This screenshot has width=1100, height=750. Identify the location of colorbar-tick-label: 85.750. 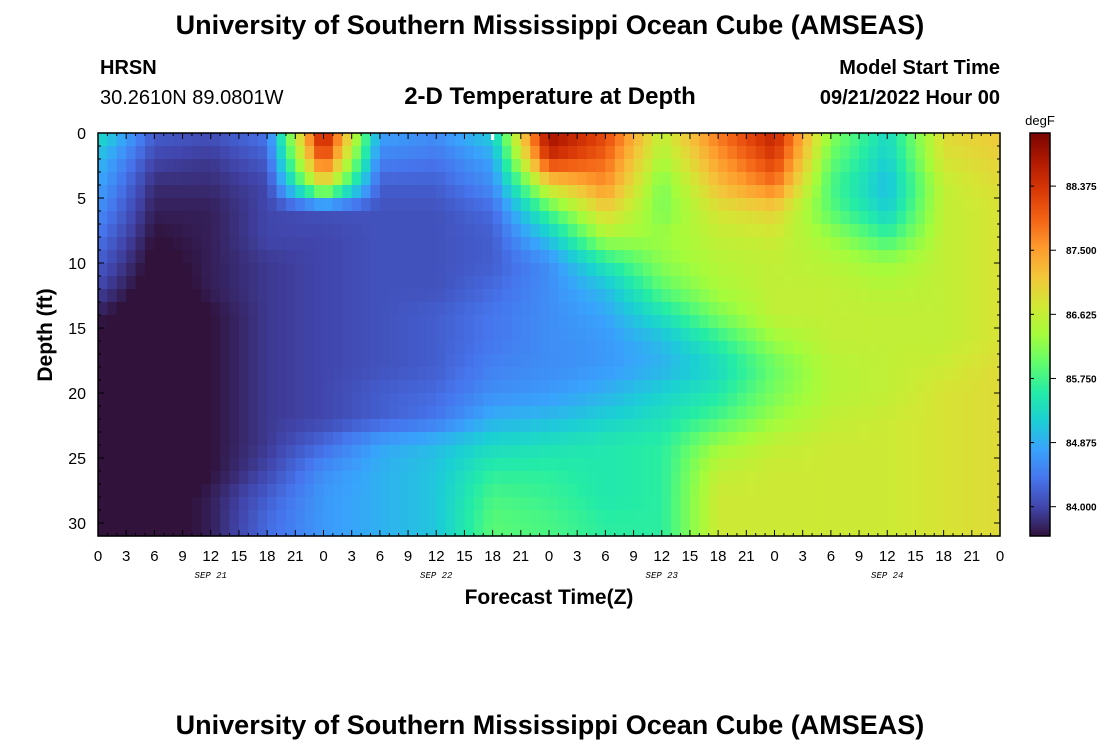
(1081, 379).